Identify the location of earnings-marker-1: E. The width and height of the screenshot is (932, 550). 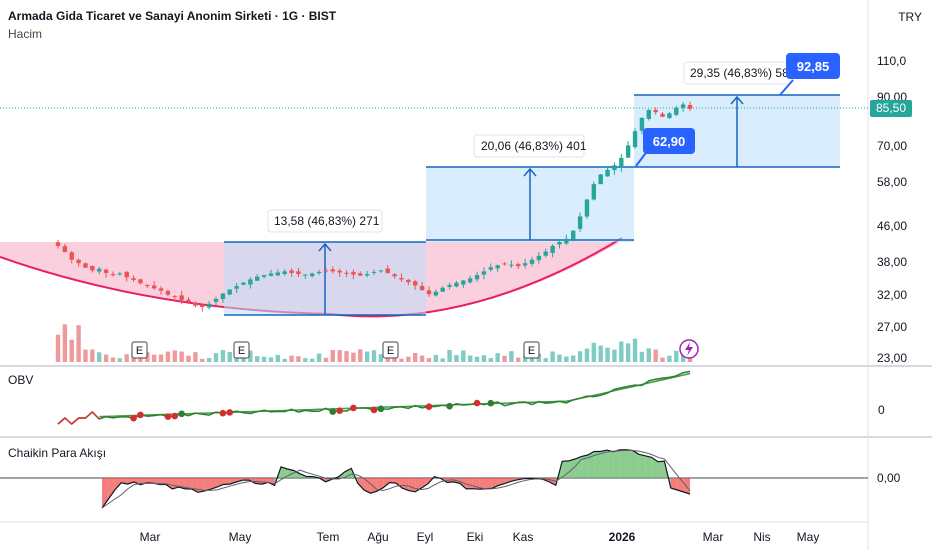
(139, 350).